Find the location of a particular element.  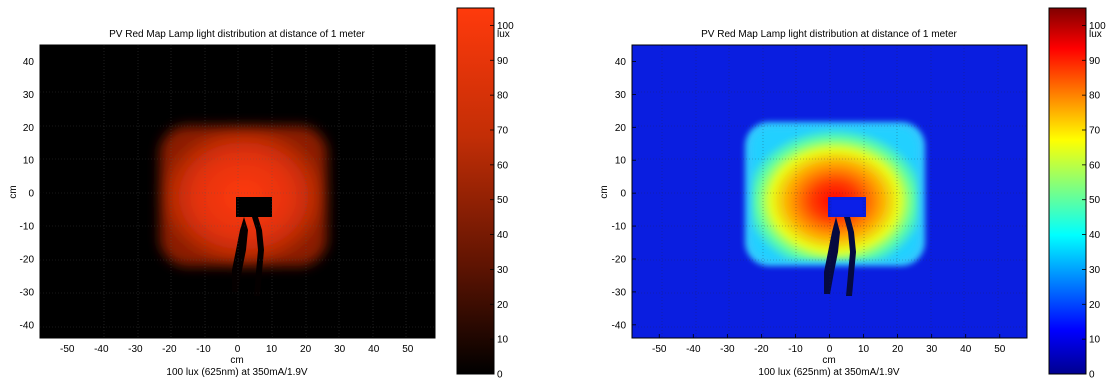

left-y-ticks: 40 30 20 10 0 -10 -20 -30 -40 is located at coordinates (32, 194).